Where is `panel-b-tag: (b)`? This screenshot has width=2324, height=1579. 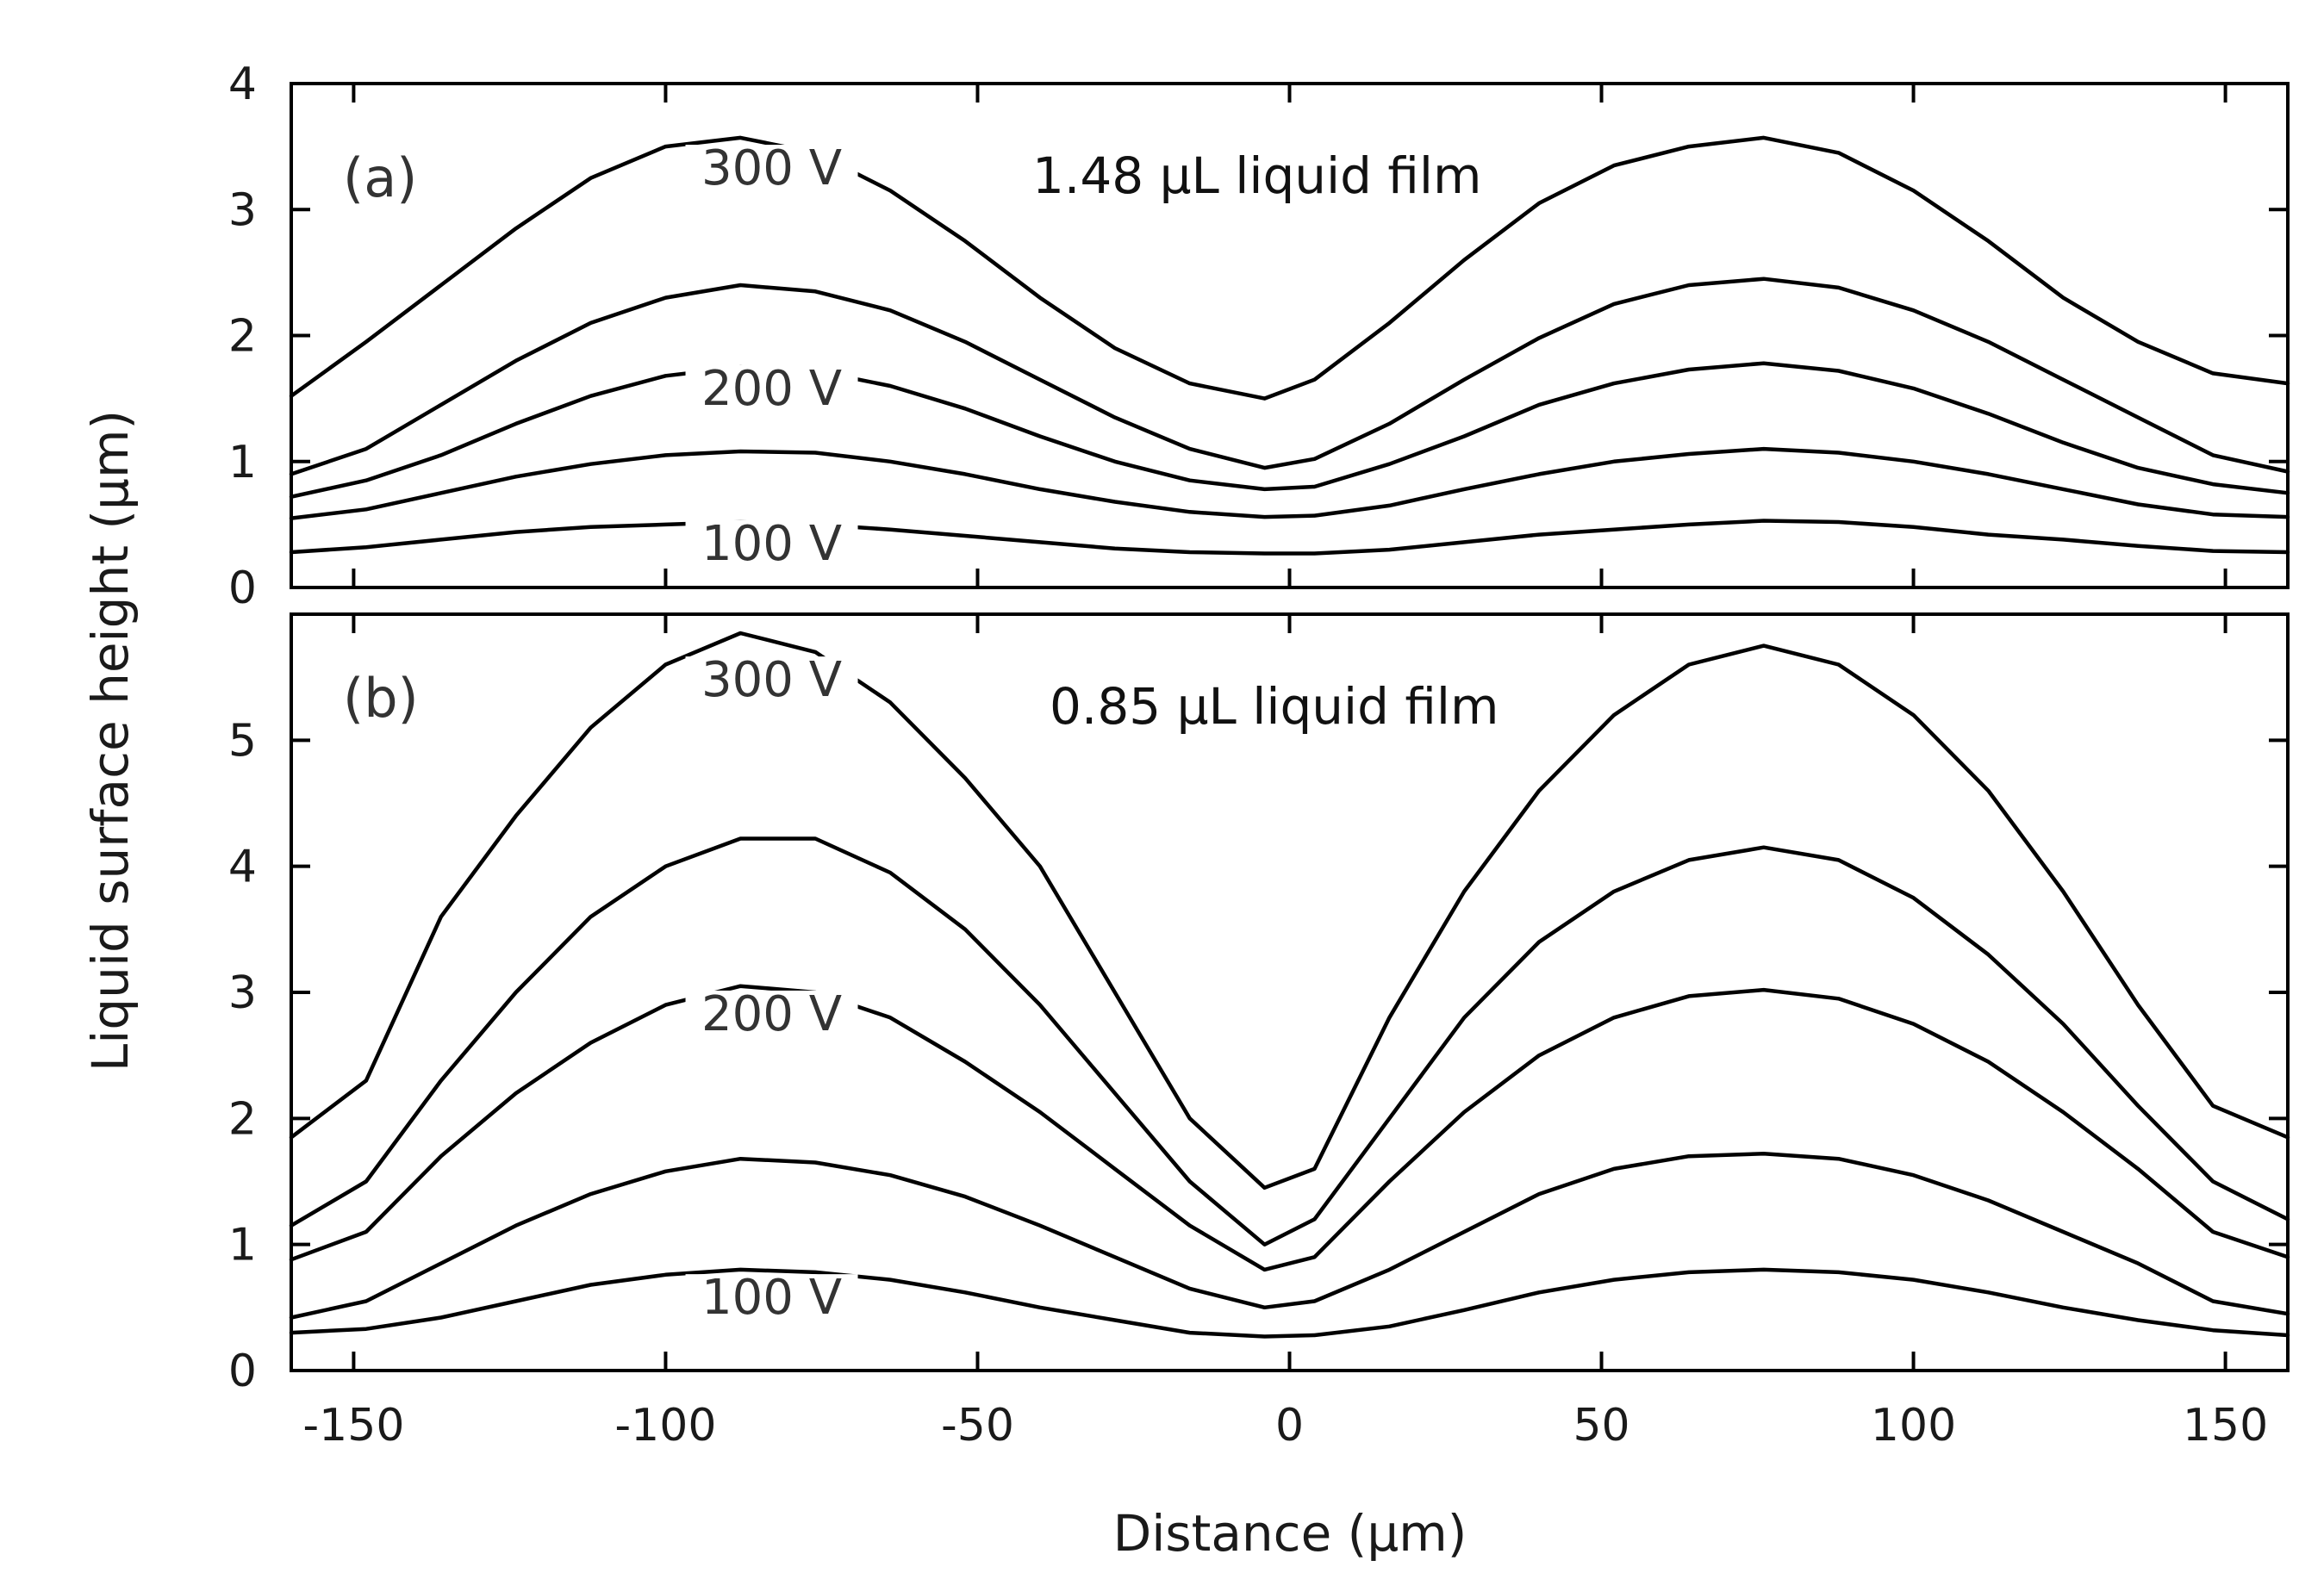 panel-b-tag: (b) is located at coordinates (381, 698).